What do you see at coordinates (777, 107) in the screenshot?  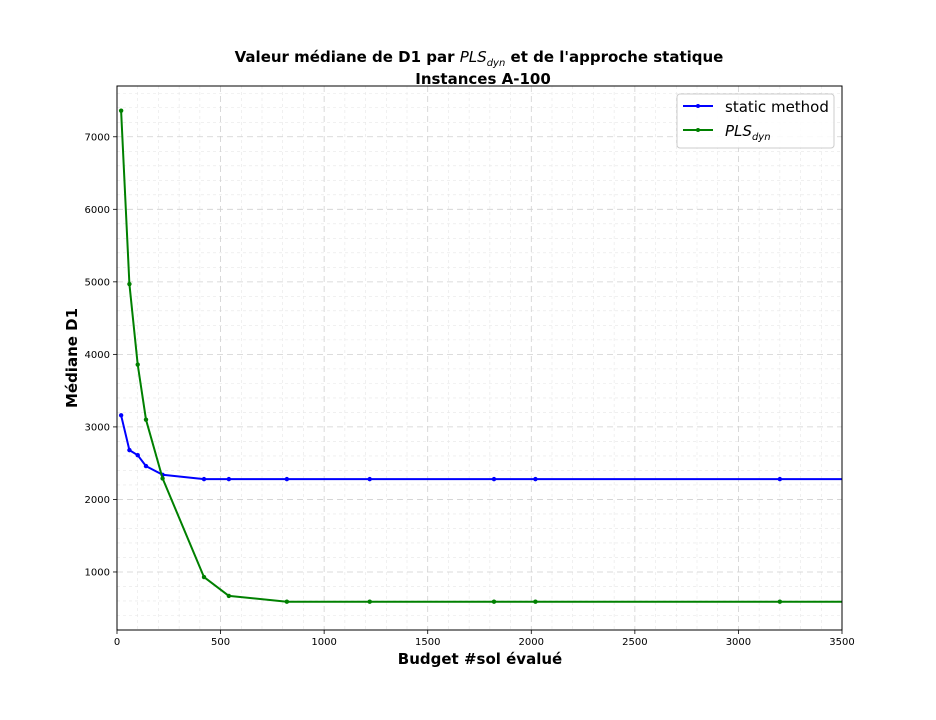 I see `legend-label-static-method: static method` at bounding box center [777, 107].